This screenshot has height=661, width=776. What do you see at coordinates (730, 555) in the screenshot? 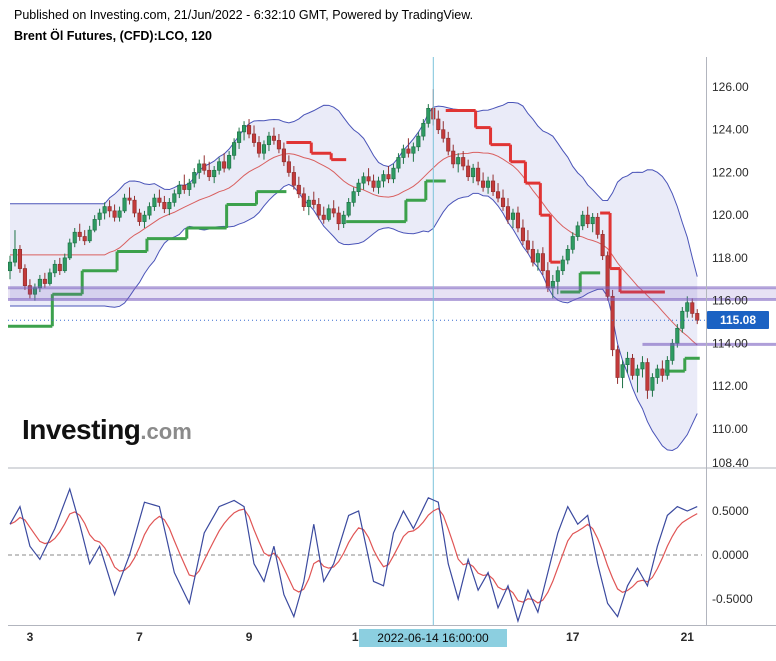
I see `oscillator-axis-label: 0.0000` at bounding box center [730, 555].